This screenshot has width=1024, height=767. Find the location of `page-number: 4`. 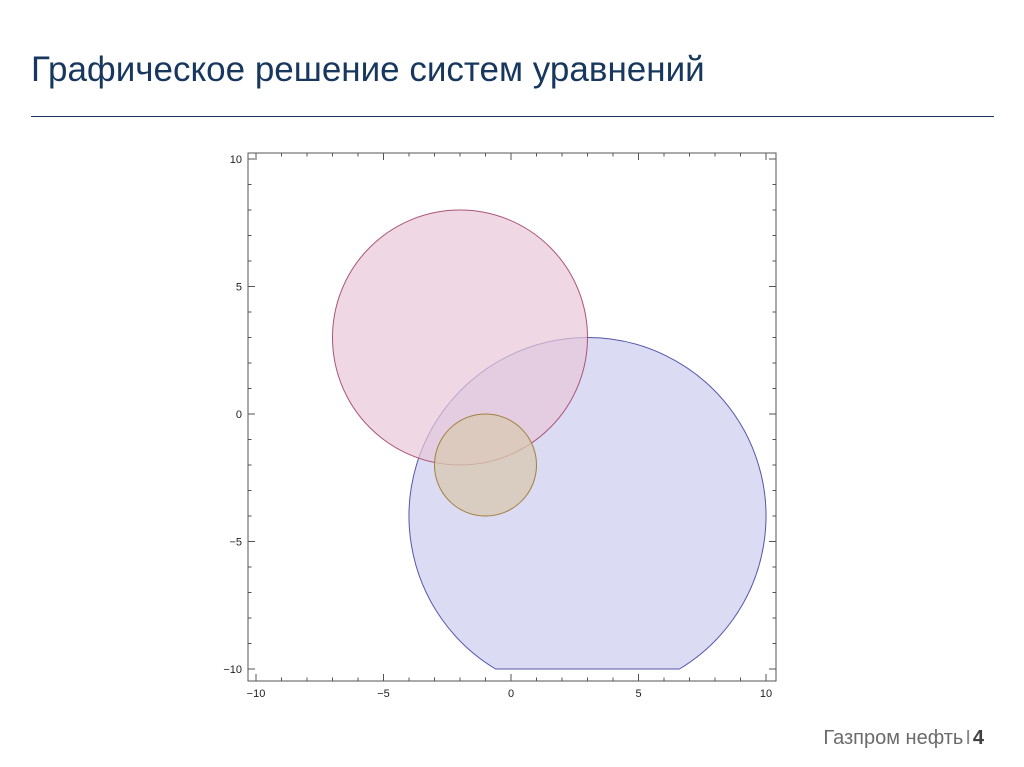

page-number: 4 is located at coordinates (978, 738).